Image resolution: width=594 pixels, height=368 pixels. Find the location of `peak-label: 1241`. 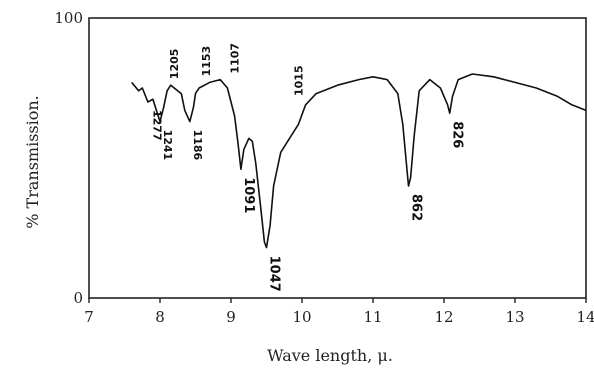

peak-label: 1241 is located at coordinates (167, 145).